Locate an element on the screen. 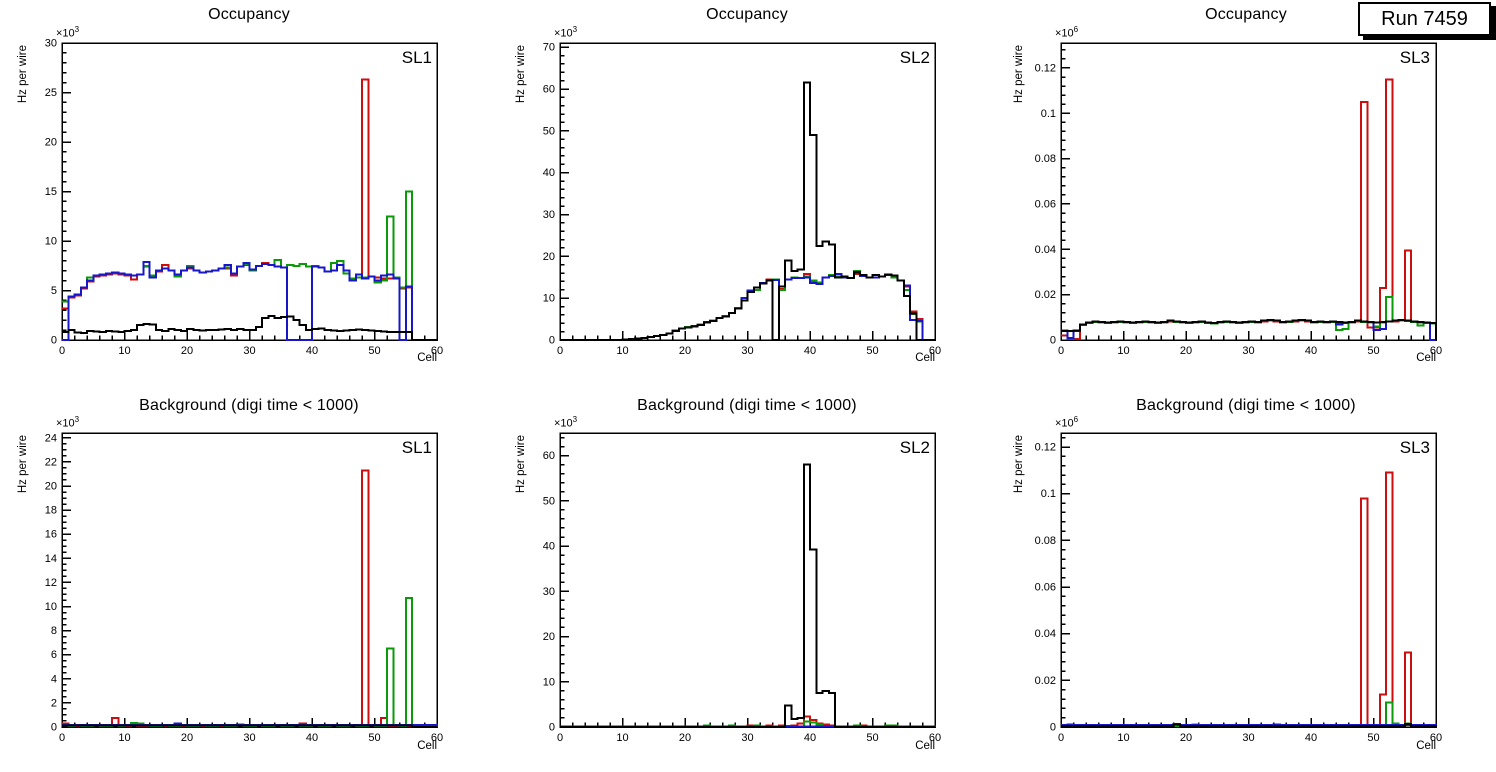 The width and height of the screenshot is (1496, 772). svg-text: 16 is located at coordinates (51, 535).